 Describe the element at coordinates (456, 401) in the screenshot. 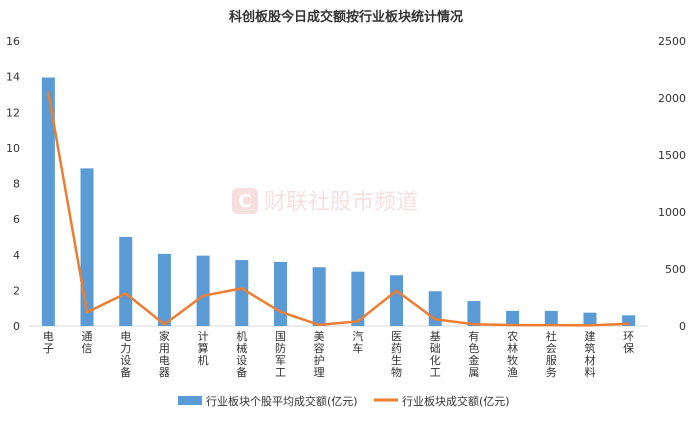

I see `legend-label-line: 行业板块成交额(亿元)` at that location.